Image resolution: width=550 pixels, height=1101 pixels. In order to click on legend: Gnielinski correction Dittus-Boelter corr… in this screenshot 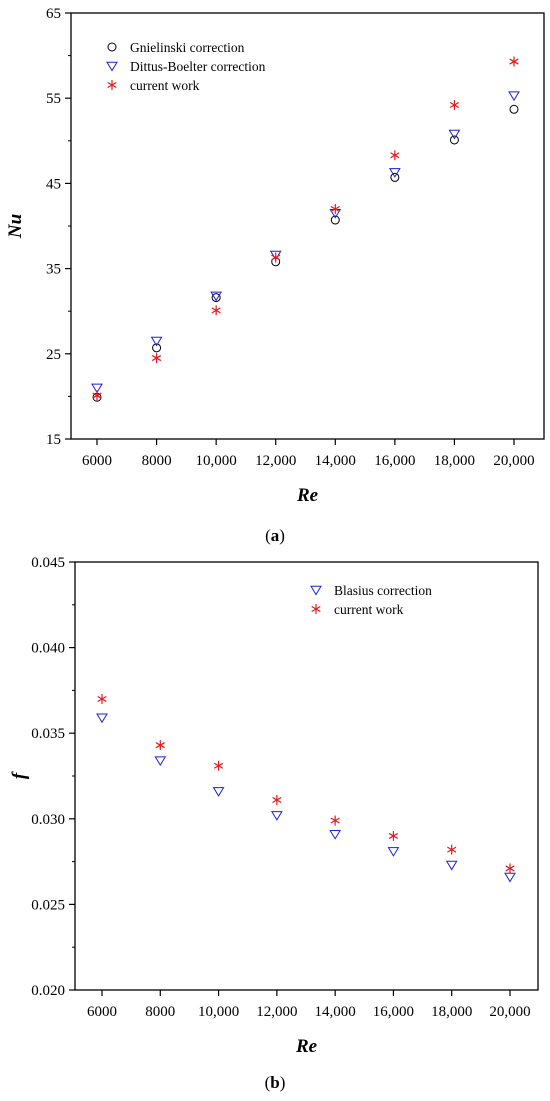, I will do `click(186, 66)`.